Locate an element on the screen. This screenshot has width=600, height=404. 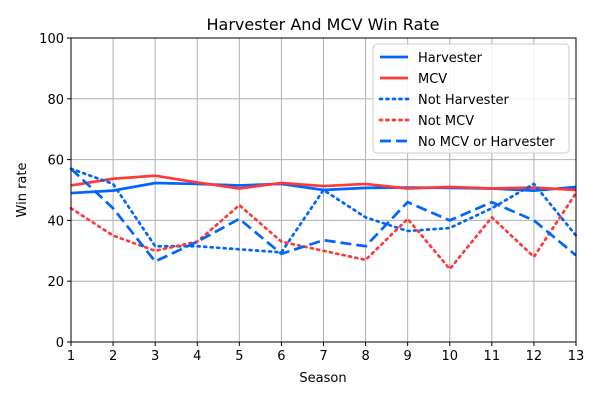
legend-label: Not MCV is located at coordinates (446, 121).